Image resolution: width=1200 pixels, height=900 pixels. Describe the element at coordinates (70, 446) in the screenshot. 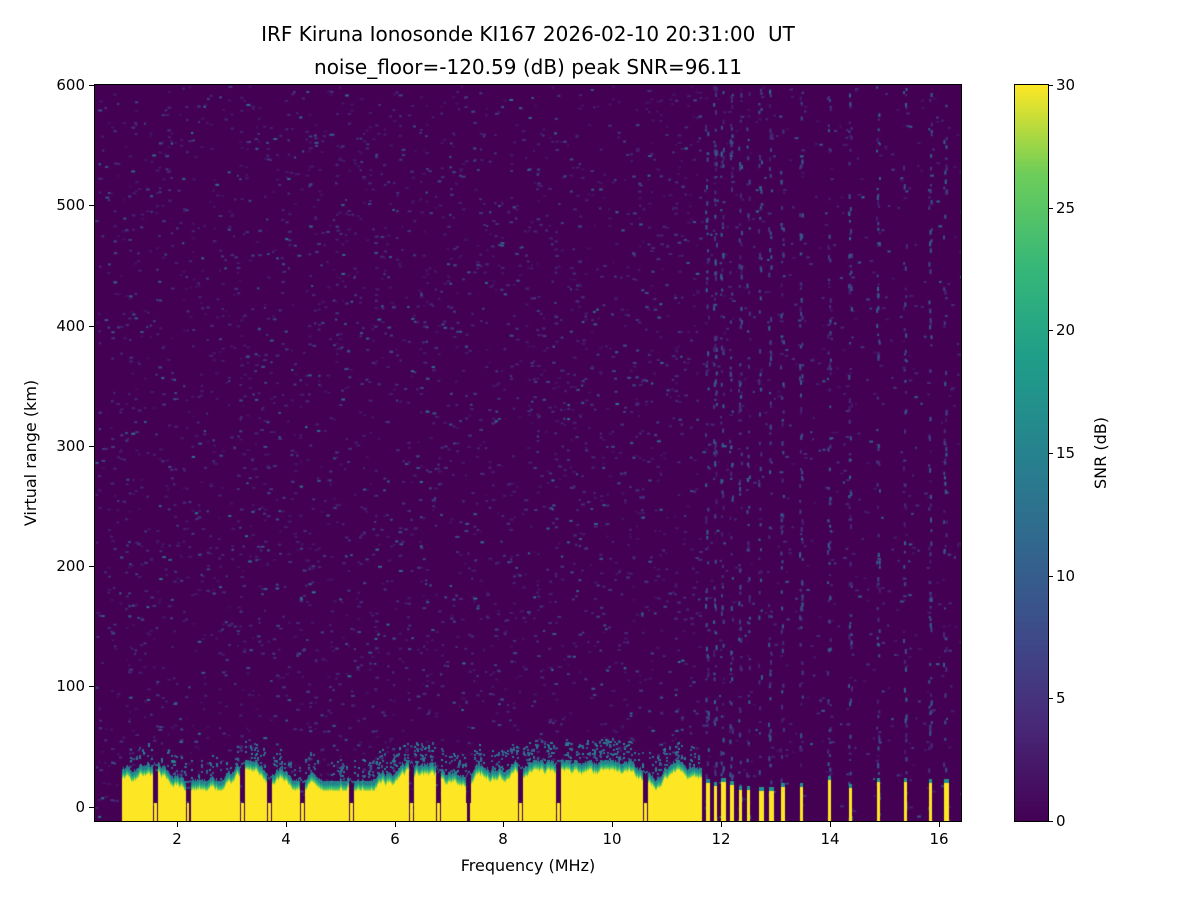

I see `y-tick-label: 300` at that location.